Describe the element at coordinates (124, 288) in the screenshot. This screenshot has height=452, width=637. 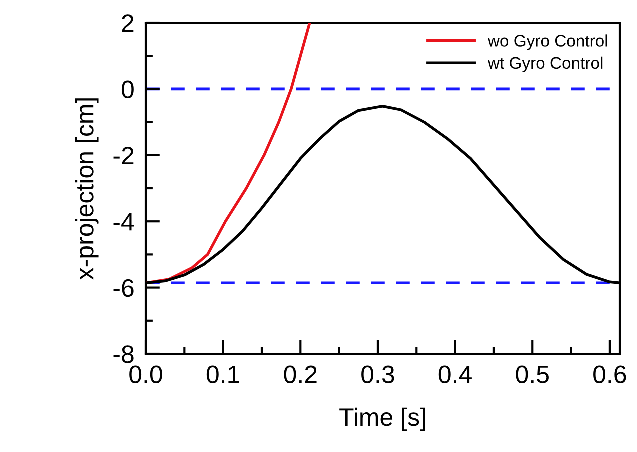
I see `y-tick-label: -6` at that location.